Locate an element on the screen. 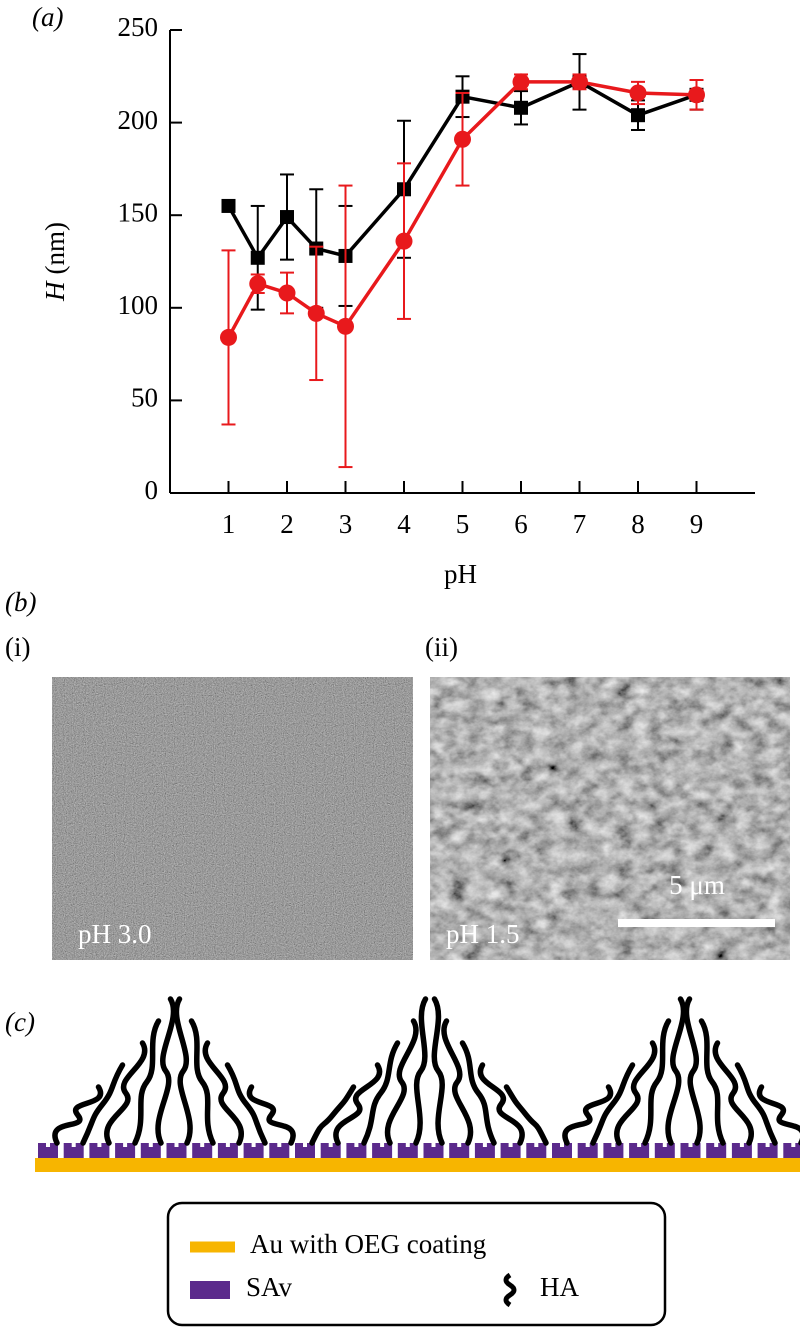  y-tick-label: 0 is located at coordinates (152, 490).